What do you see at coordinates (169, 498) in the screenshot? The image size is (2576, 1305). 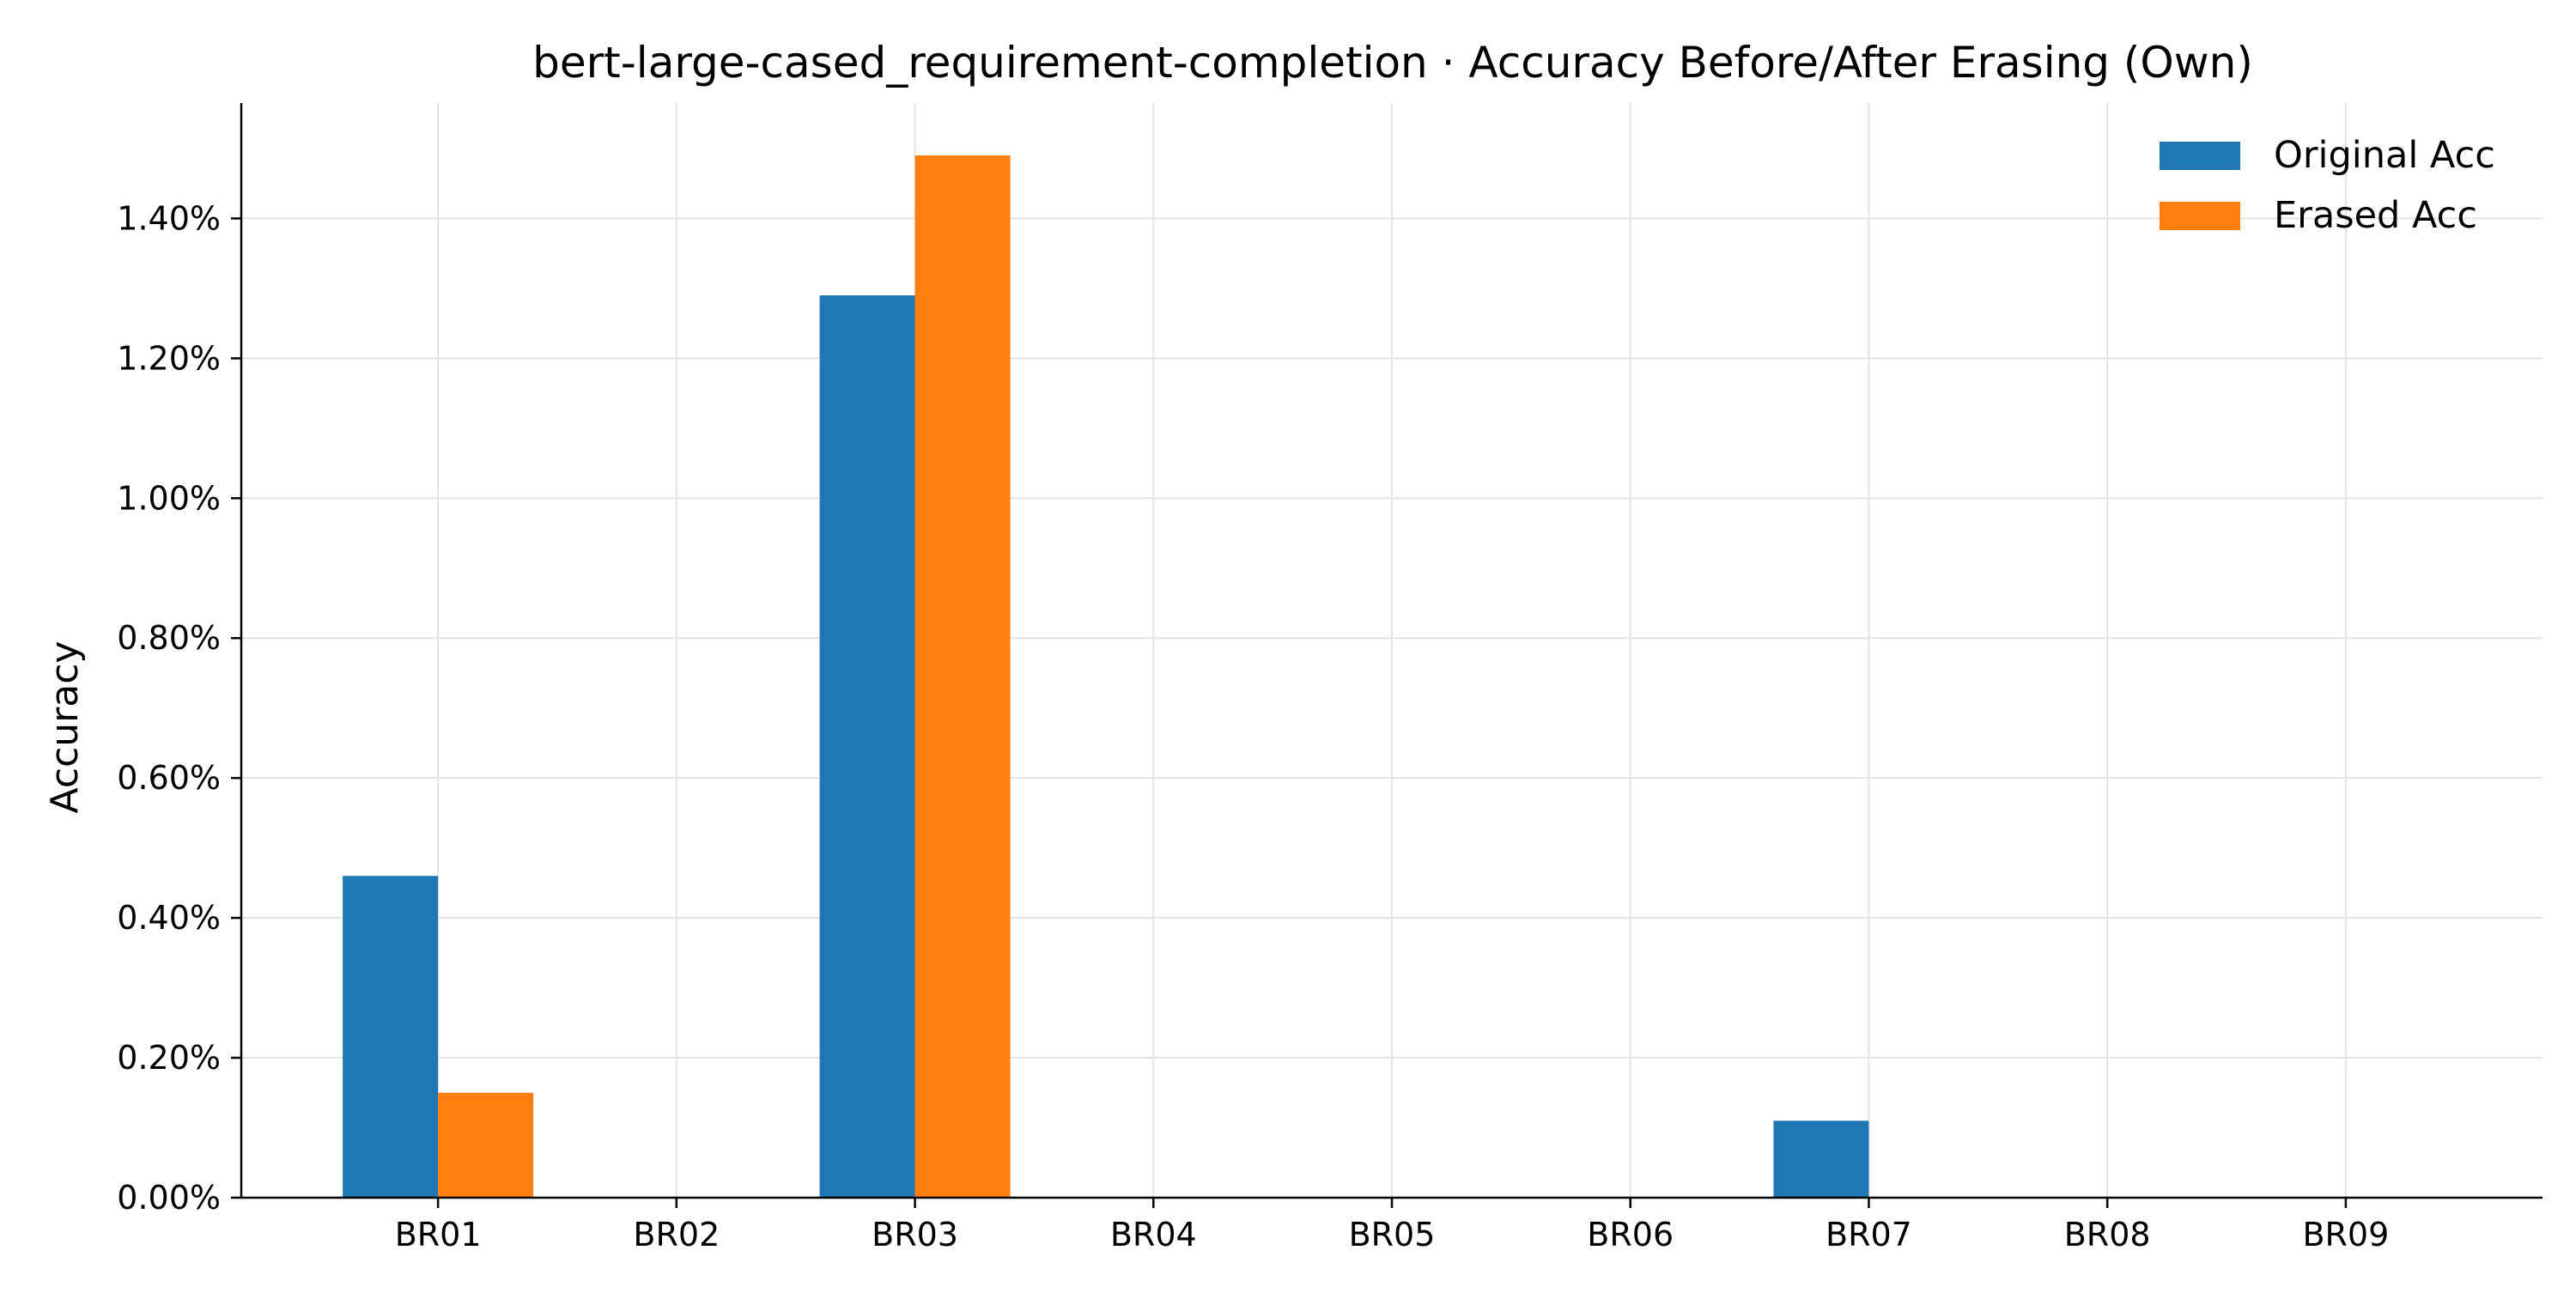 I see `y-tick-label: 1.00%` at bounding box center [169, 498].